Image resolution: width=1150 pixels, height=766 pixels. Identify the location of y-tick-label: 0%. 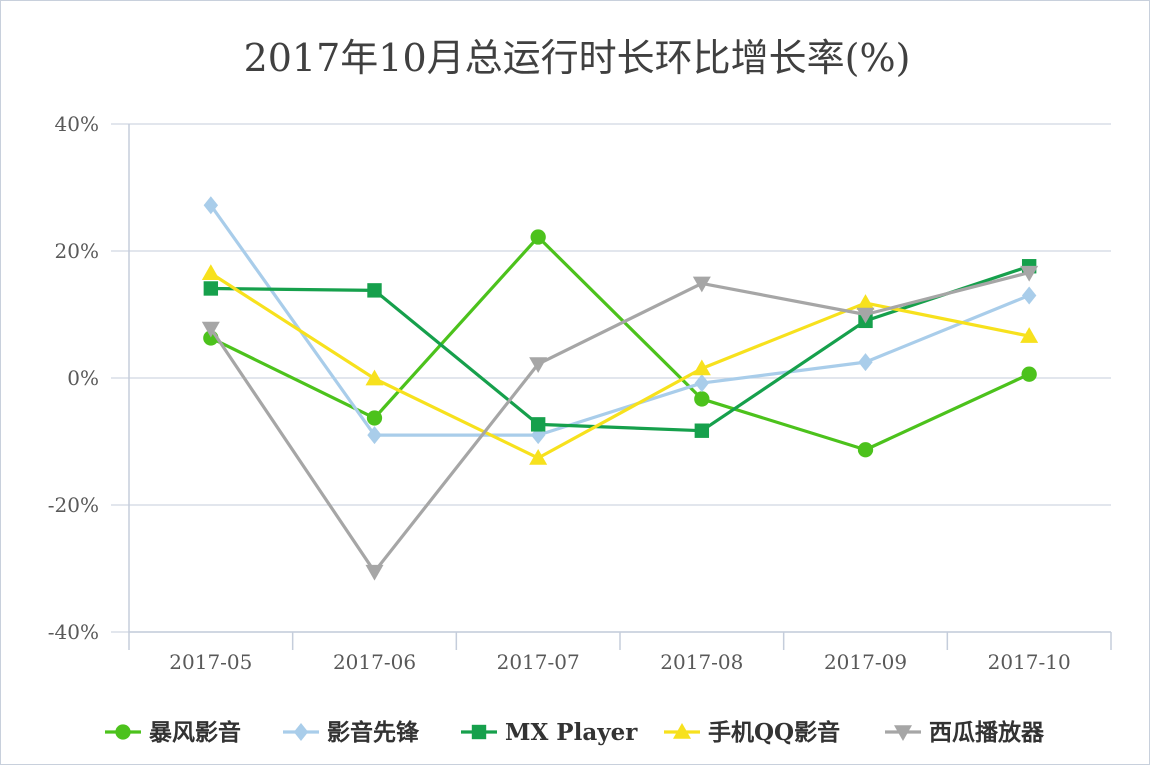
(83, 378).